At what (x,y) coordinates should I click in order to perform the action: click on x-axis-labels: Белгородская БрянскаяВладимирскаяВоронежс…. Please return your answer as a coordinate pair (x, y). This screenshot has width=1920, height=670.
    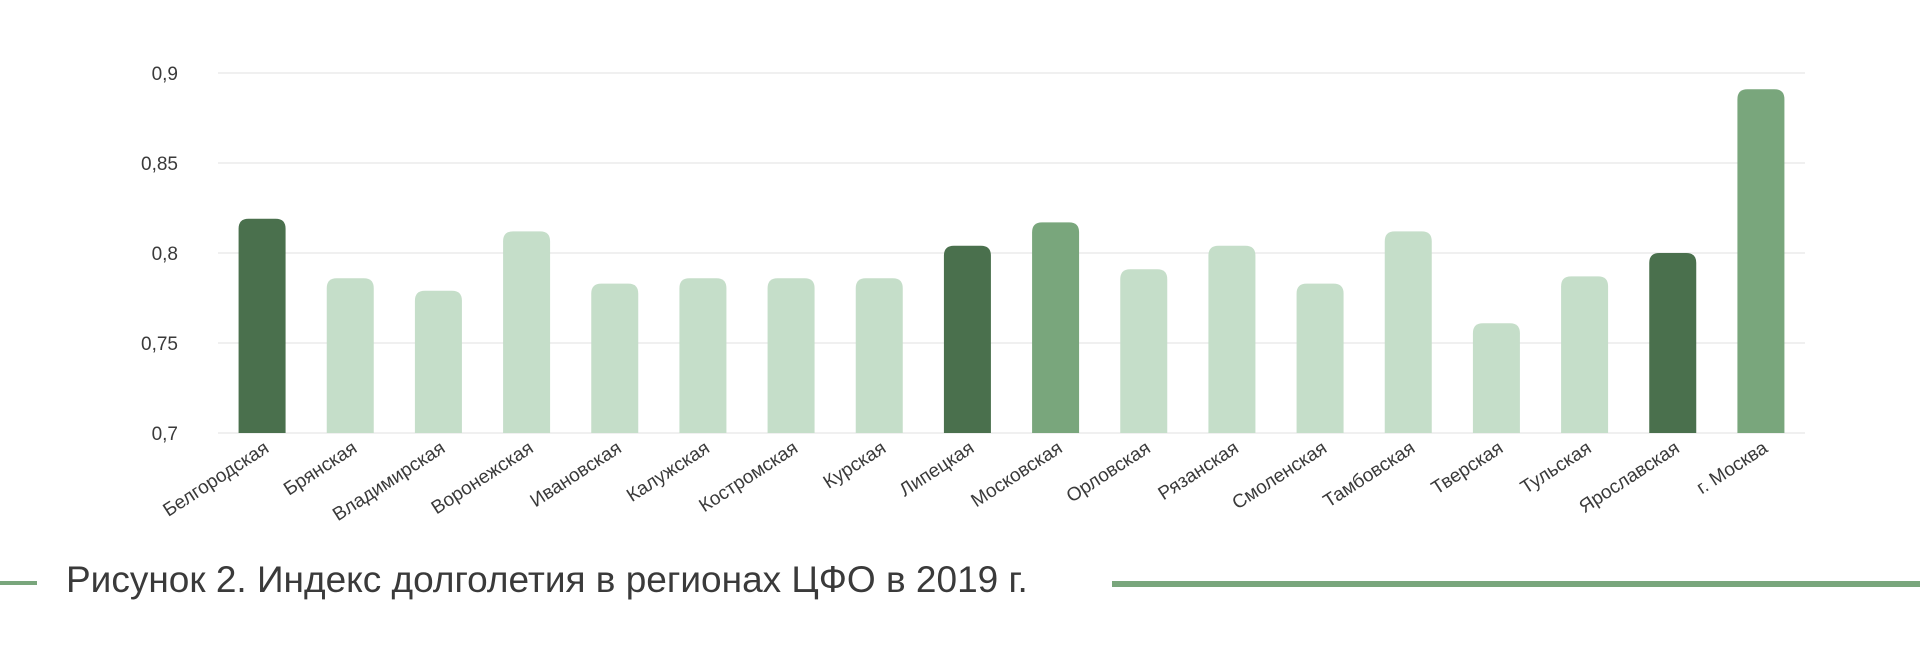
    Looking at the image, I should click on (965, 481).